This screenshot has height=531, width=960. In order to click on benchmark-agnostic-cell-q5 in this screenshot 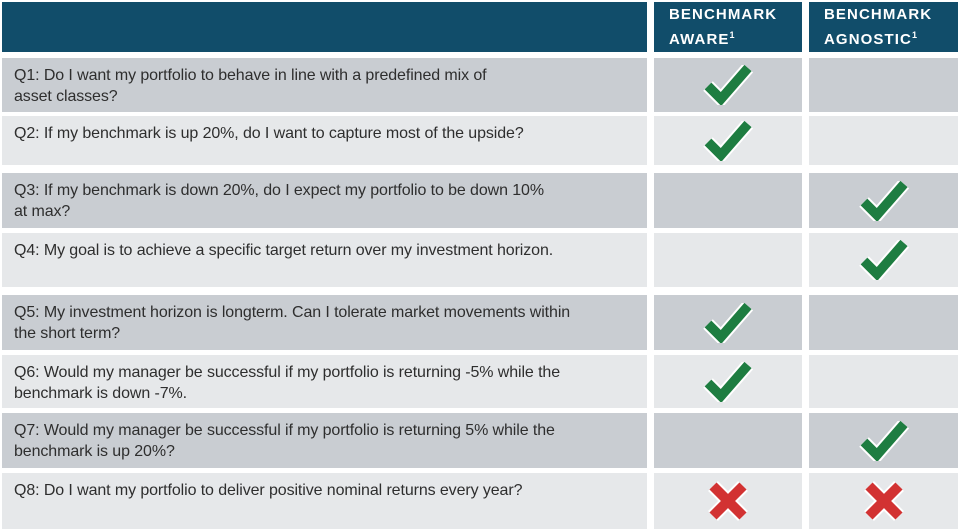, I will do `click(883, 322)`.